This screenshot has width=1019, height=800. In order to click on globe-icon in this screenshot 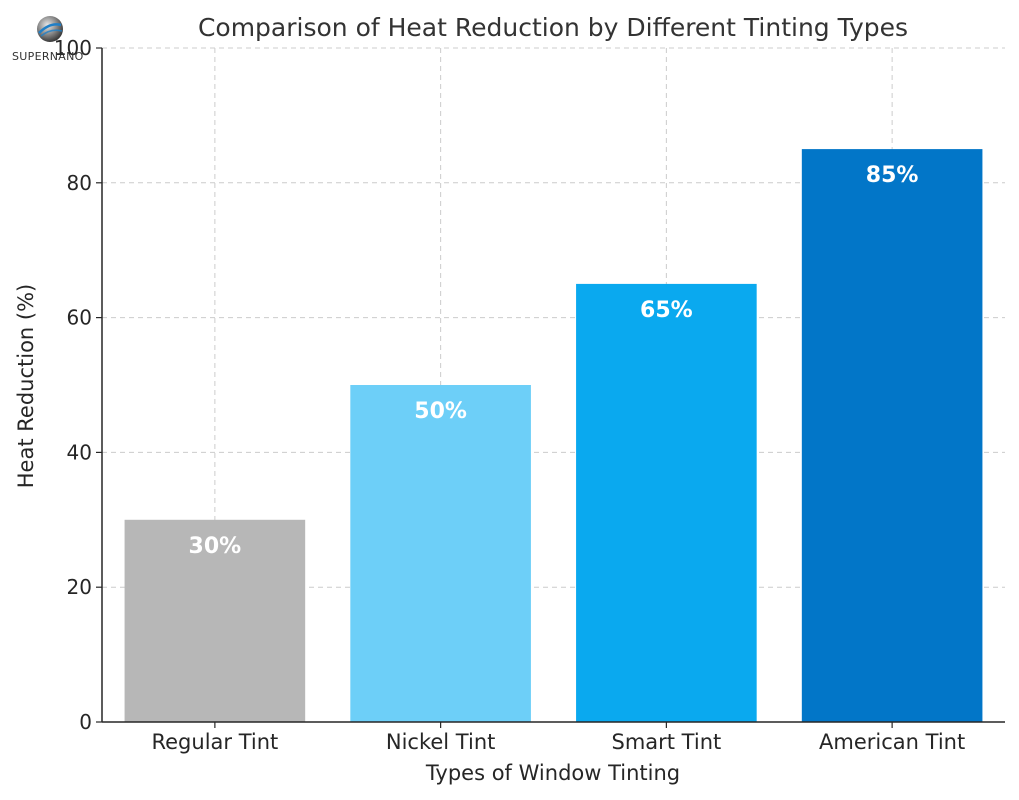, I will do `click(50, 29)`.